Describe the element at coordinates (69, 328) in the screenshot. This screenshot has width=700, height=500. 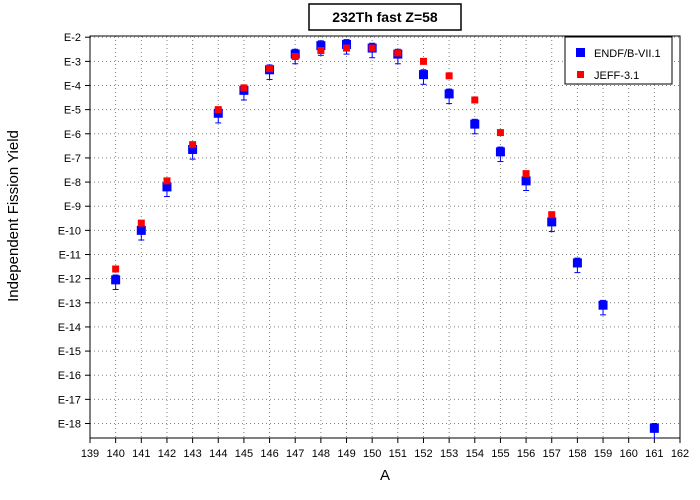
I see `y-tick-label: E-14` at that location.